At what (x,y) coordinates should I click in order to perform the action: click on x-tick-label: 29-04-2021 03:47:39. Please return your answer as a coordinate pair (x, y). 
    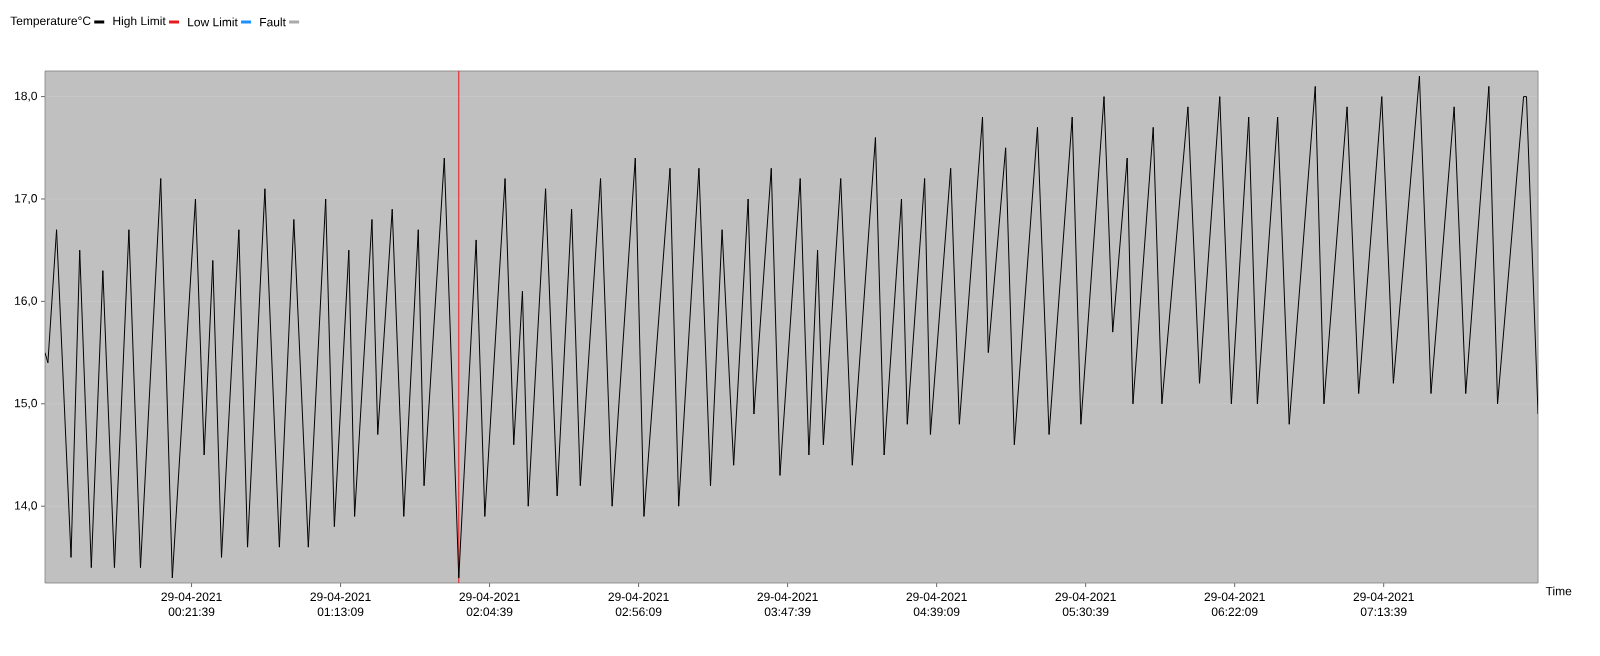
    Looking at the image, I should click on (787, 604).